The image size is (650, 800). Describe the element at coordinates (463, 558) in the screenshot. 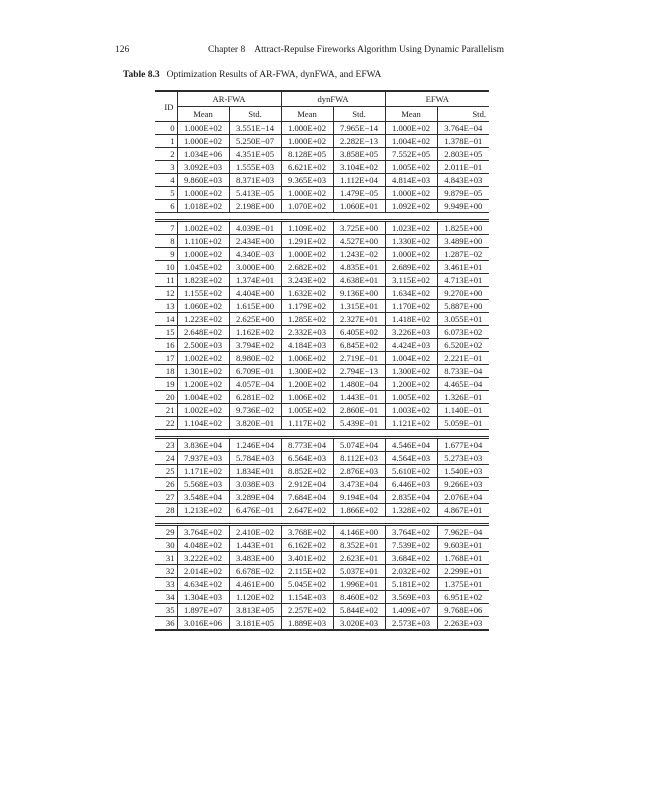

I see `value-cell: 1.768E+01` at that location.